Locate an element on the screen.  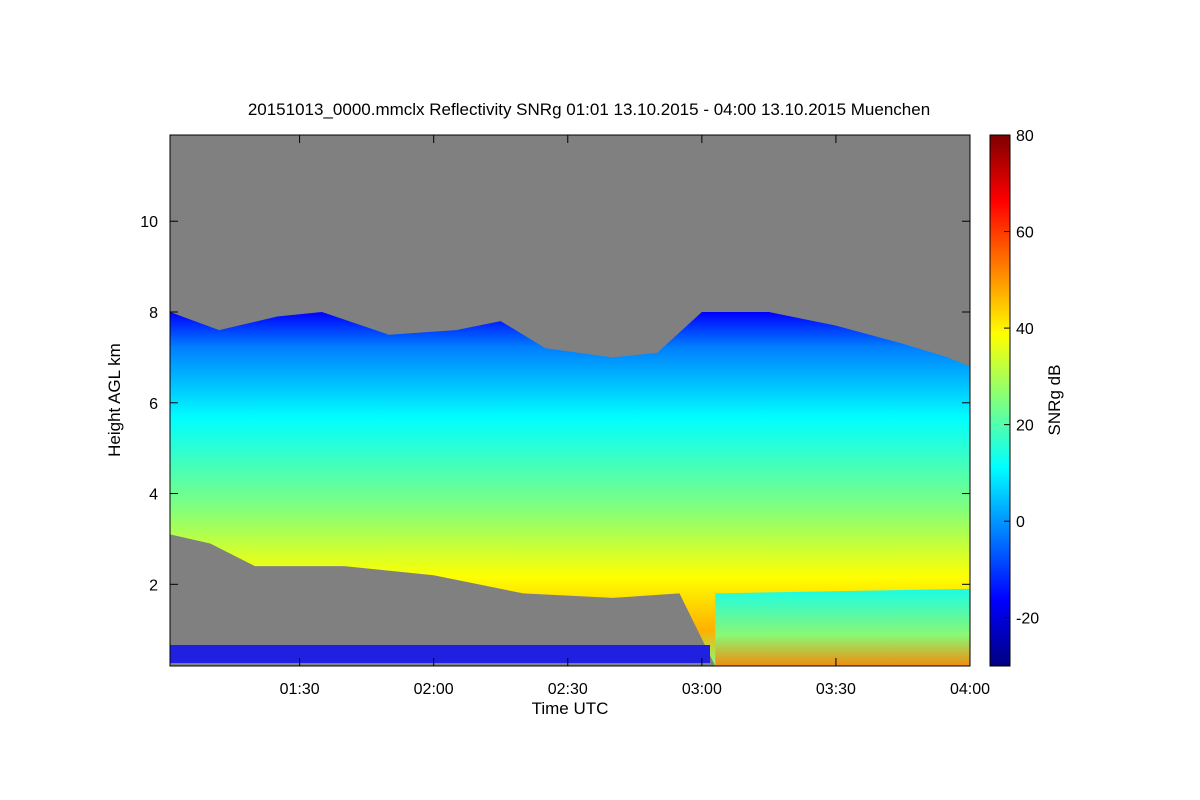
x-tick-label: 04:00 is located at coordinates (970, 689).